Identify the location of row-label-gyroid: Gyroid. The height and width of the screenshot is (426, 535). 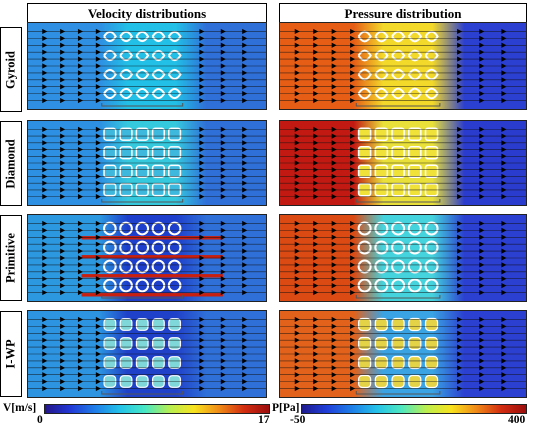
(11, 69).